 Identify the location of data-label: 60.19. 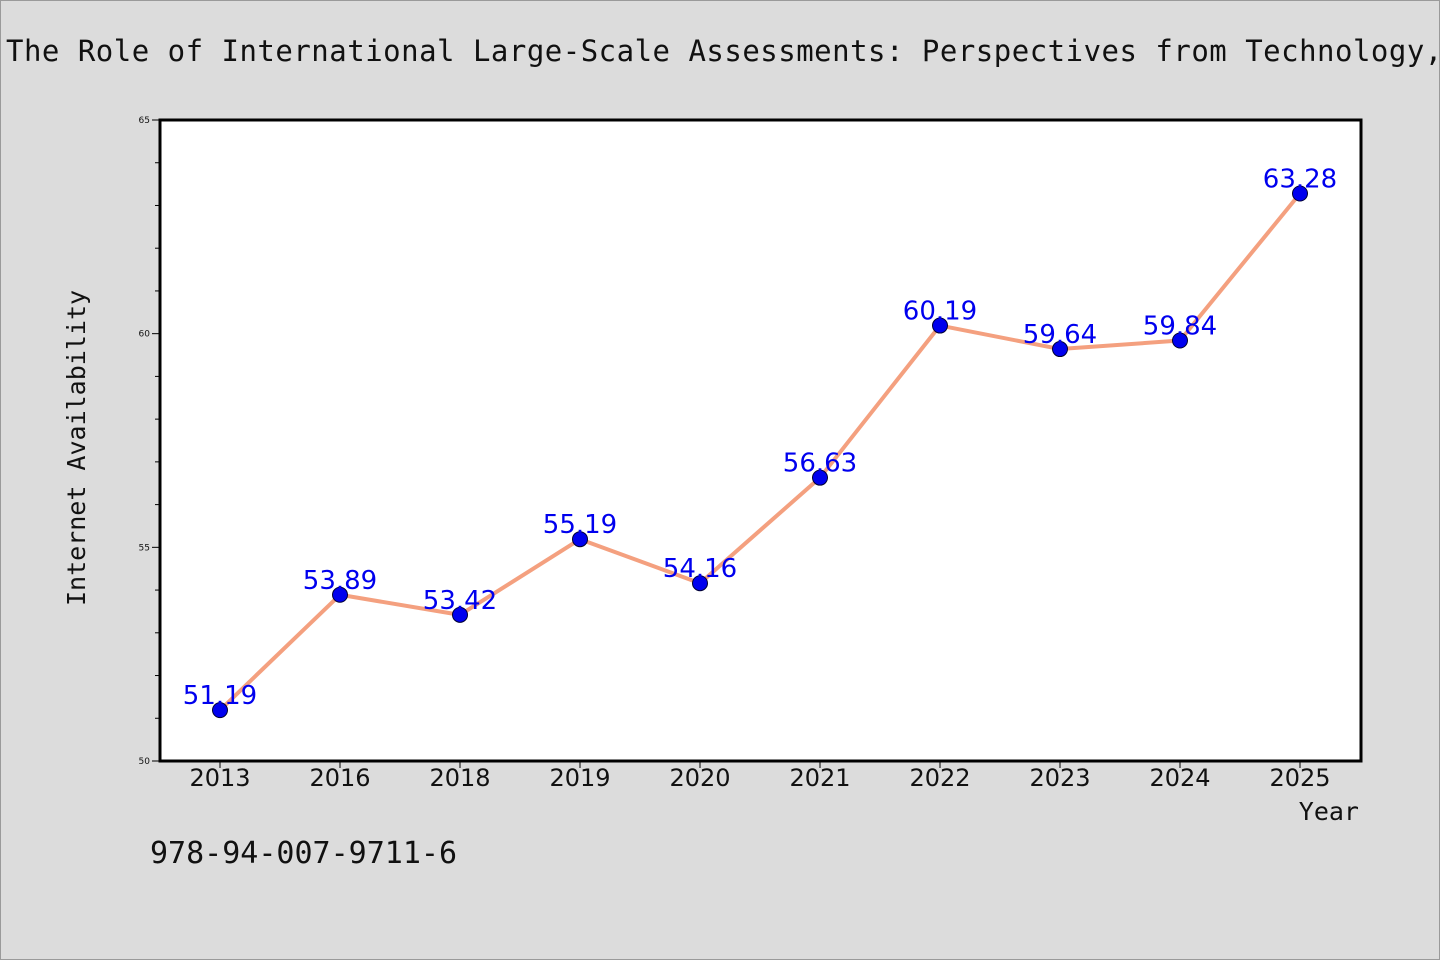
(940, 312).